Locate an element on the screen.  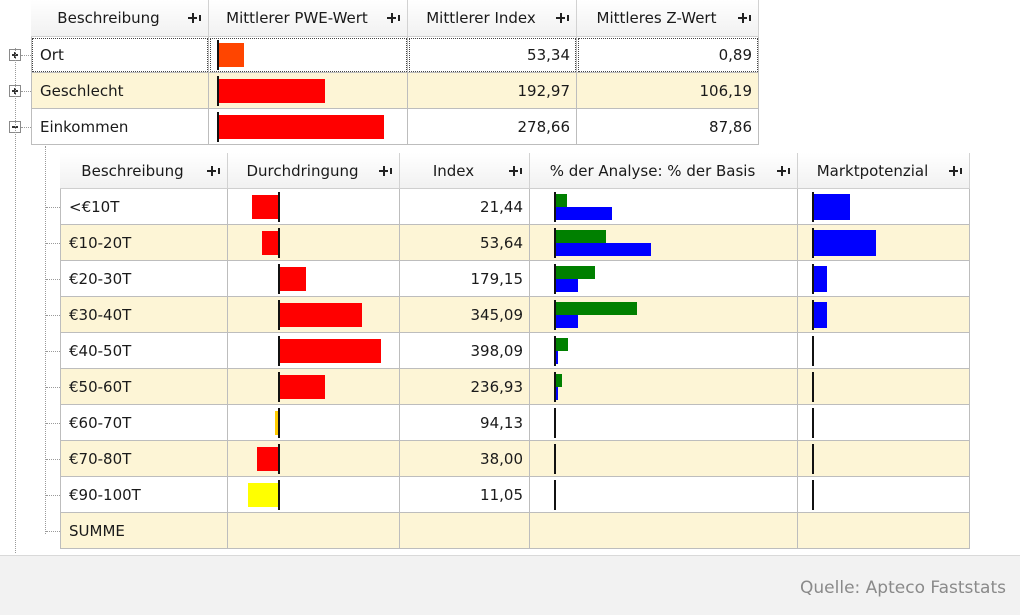
cell-z: 106,19 is located at coordinates (668, 91).